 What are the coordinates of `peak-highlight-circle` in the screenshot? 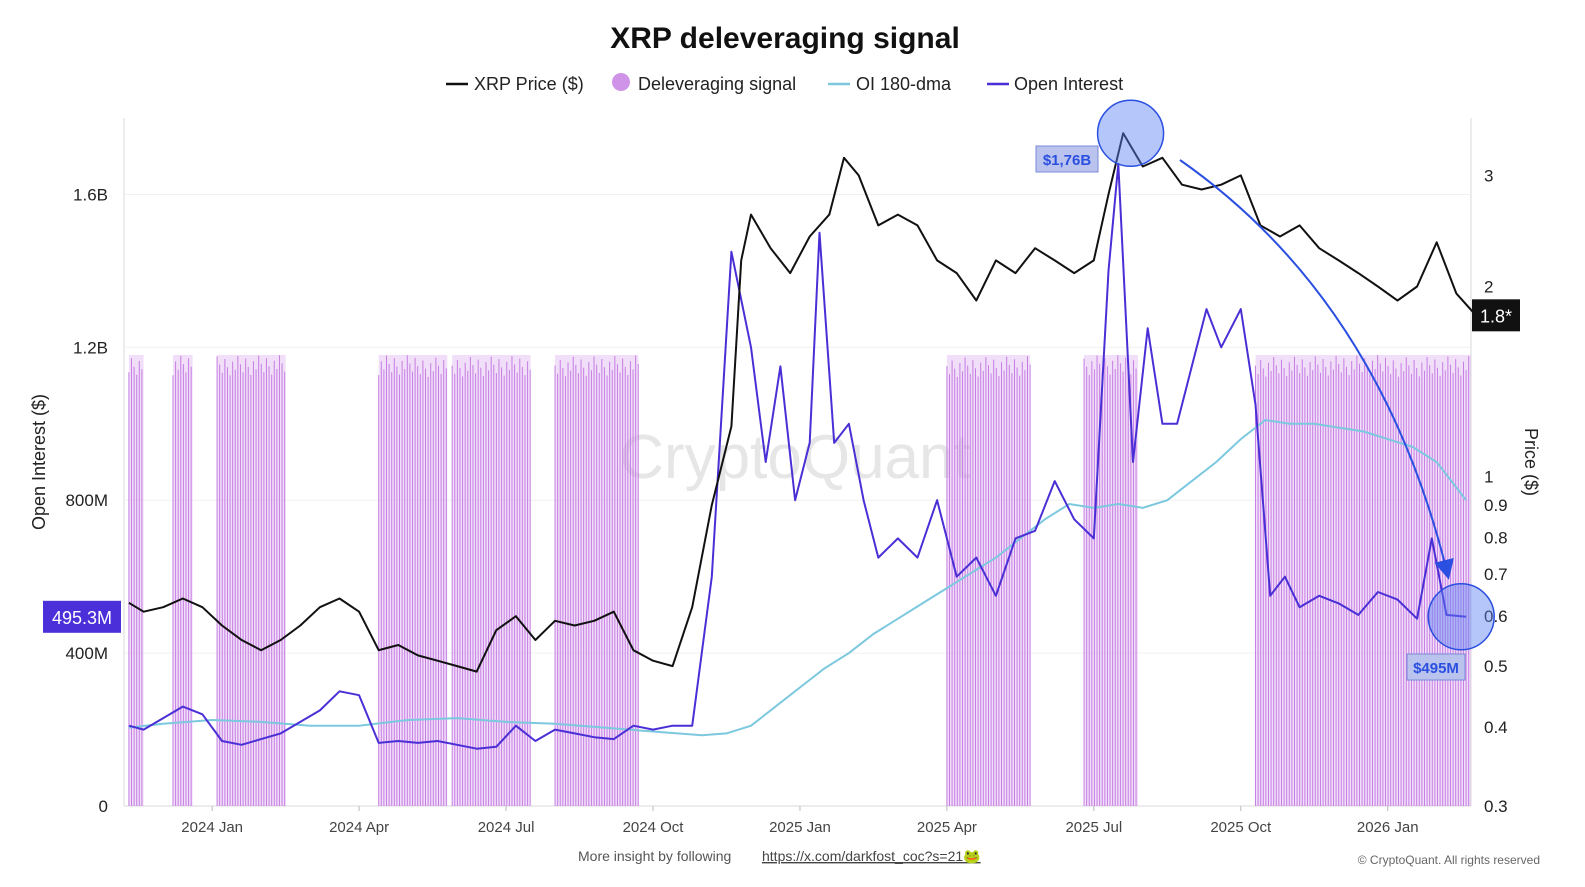 It's located at (1130, 133).